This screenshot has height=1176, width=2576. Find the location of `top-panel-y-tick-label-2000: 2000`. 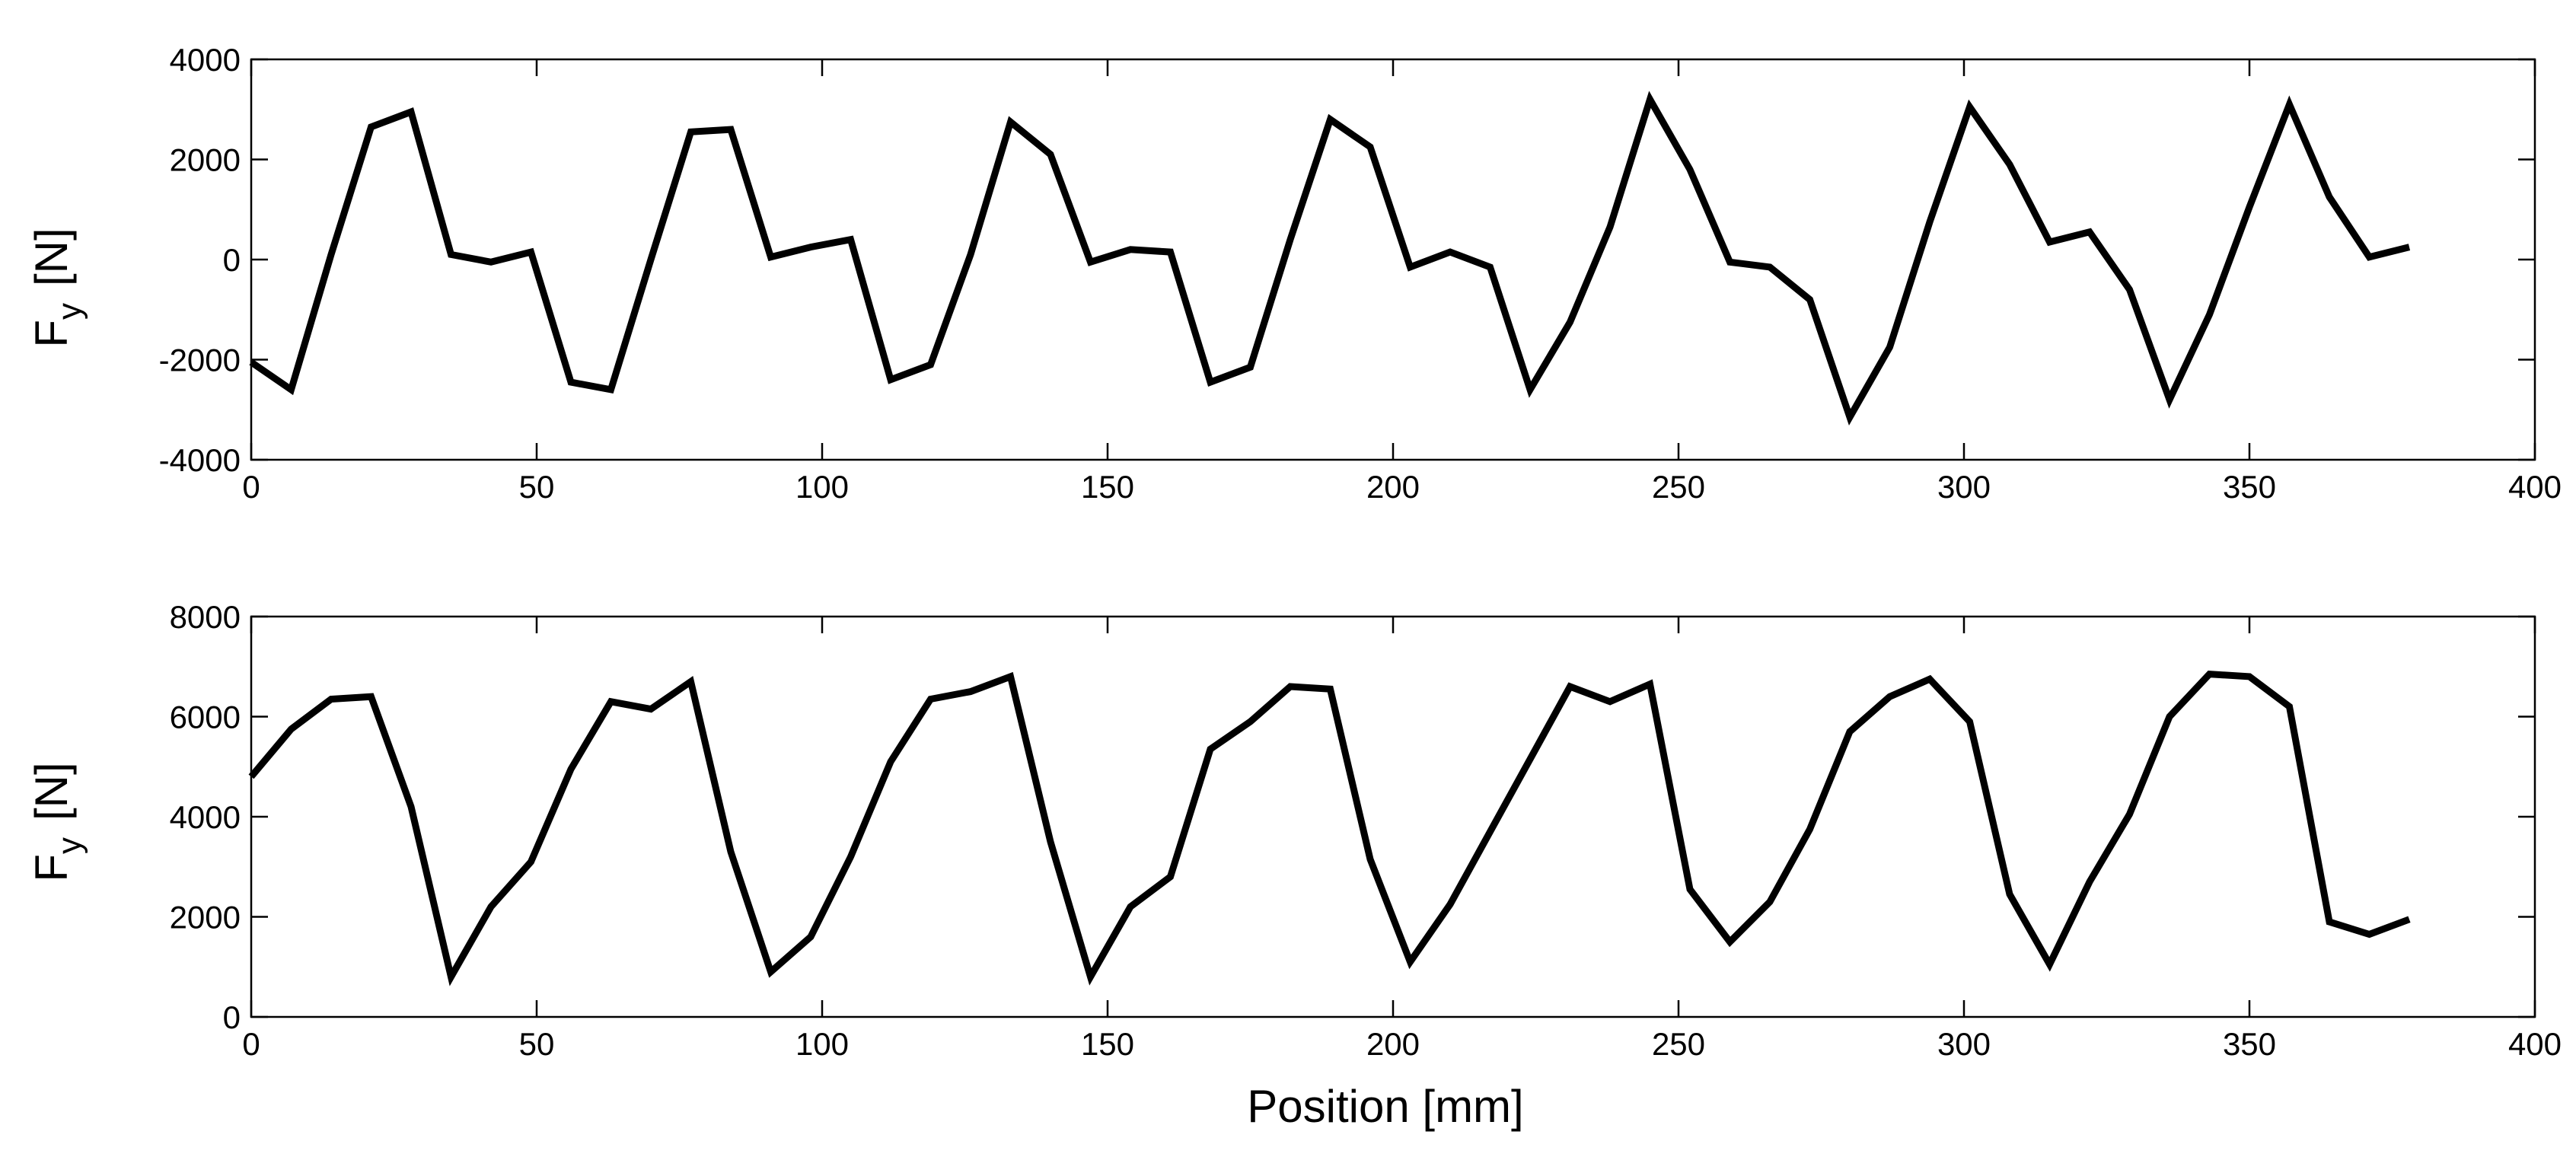

top-panel-y-tick-label-2000: 2000 is located at coordinates (205, 160).